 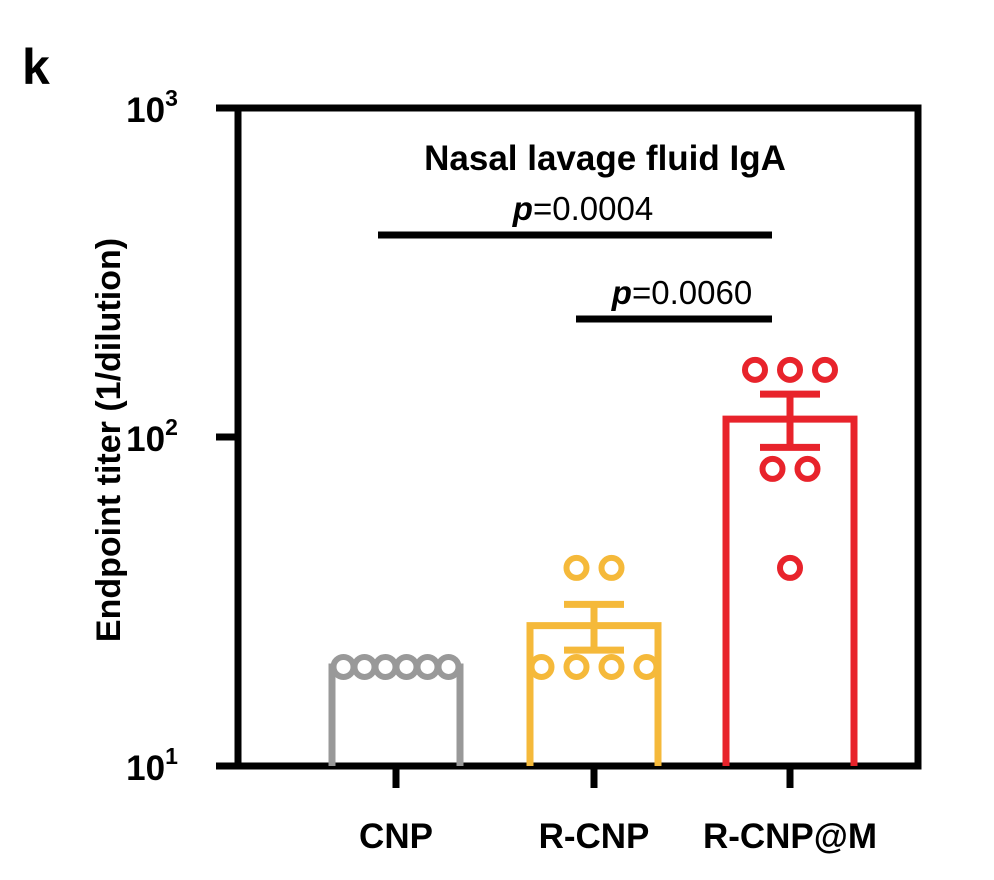 I want to click on y-tick-label-2: 10³, so click(x=152, y=107).